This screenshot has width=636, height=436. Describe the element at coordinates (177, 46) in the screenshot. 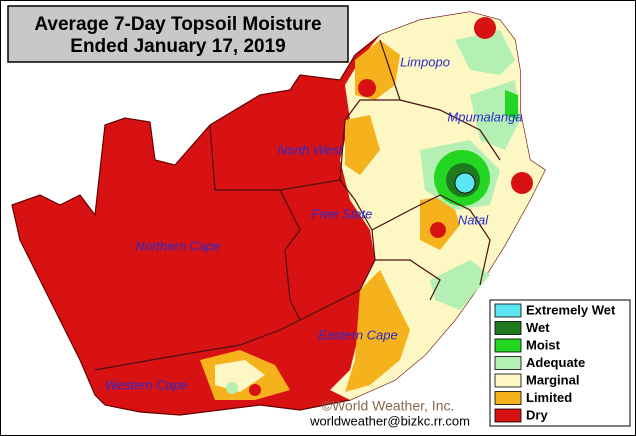

I see `title-line: Ended January 17, 2019` at that location.